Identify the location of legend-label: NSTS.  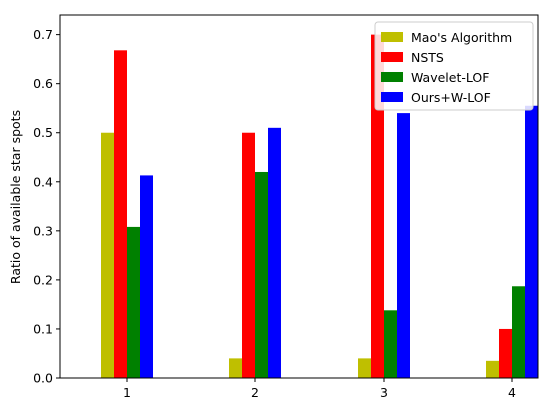
(427, 57).